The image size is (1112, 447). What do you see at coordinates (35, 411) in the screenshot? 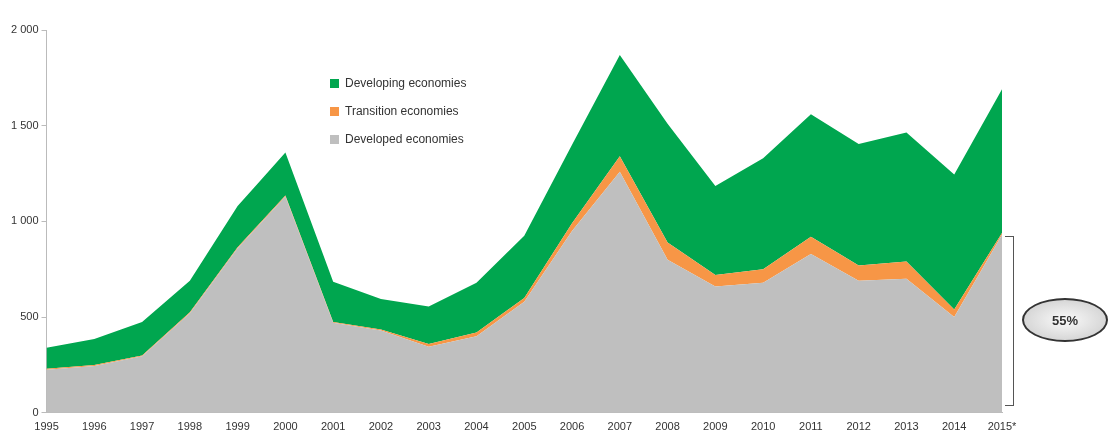
I see `y-tick-label: 0` at bounding box center [35, 411].